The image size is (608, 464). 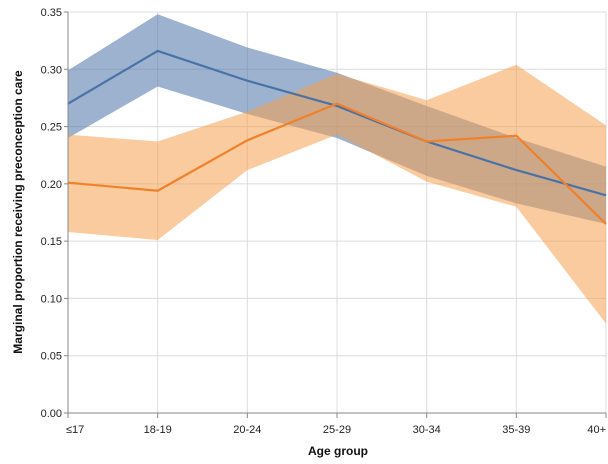 What do you see at coordinates (51, 128) in the screenshot?
I see `y-tick-label: 0.25` at bounding box center [51, 128].